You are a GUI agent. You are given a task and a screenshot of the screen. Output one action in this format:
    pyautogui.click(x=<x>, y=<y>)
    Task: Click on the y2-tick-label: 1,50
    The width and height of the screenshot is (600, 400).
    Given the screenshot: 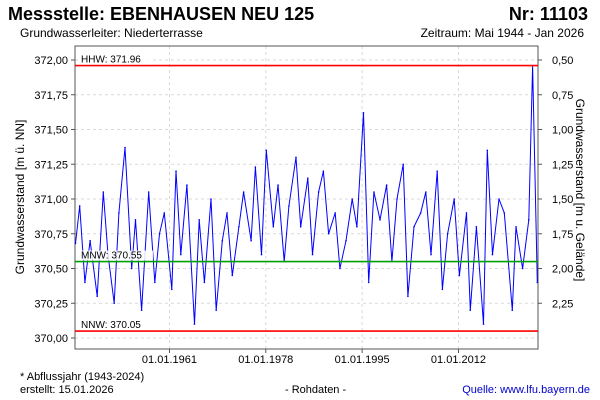 What is the action you would take?
    pyautogui.click(x=562, y=200)
    